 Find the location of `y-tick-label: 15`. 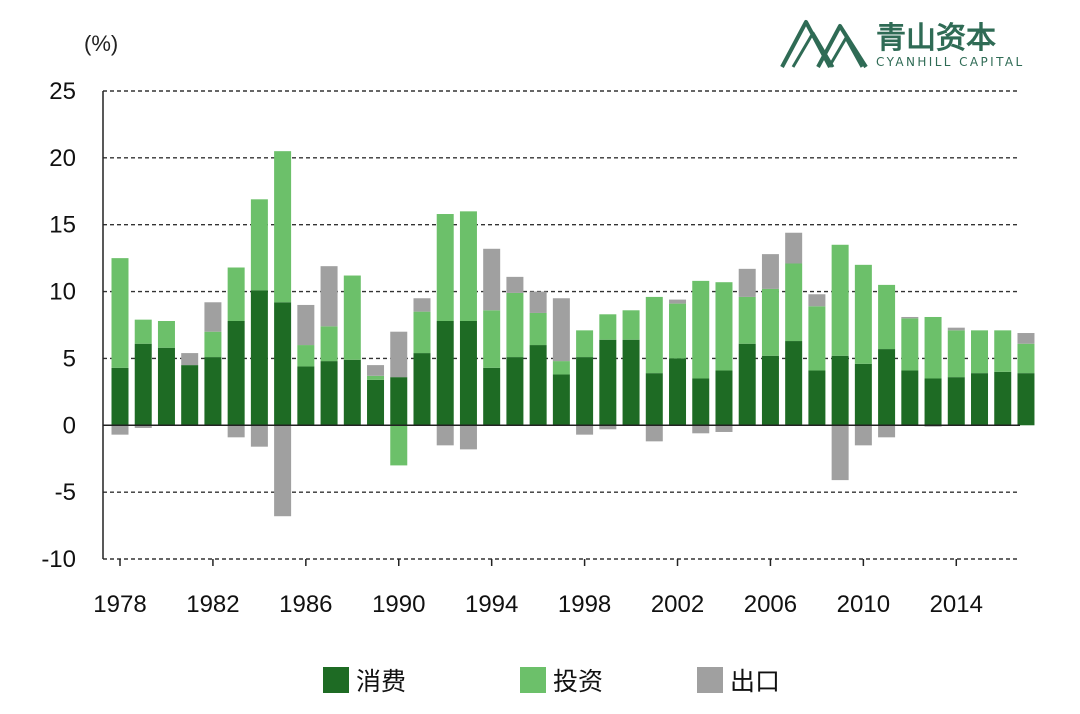

y-tick-label: 15 is located at coordinates (62, 225).